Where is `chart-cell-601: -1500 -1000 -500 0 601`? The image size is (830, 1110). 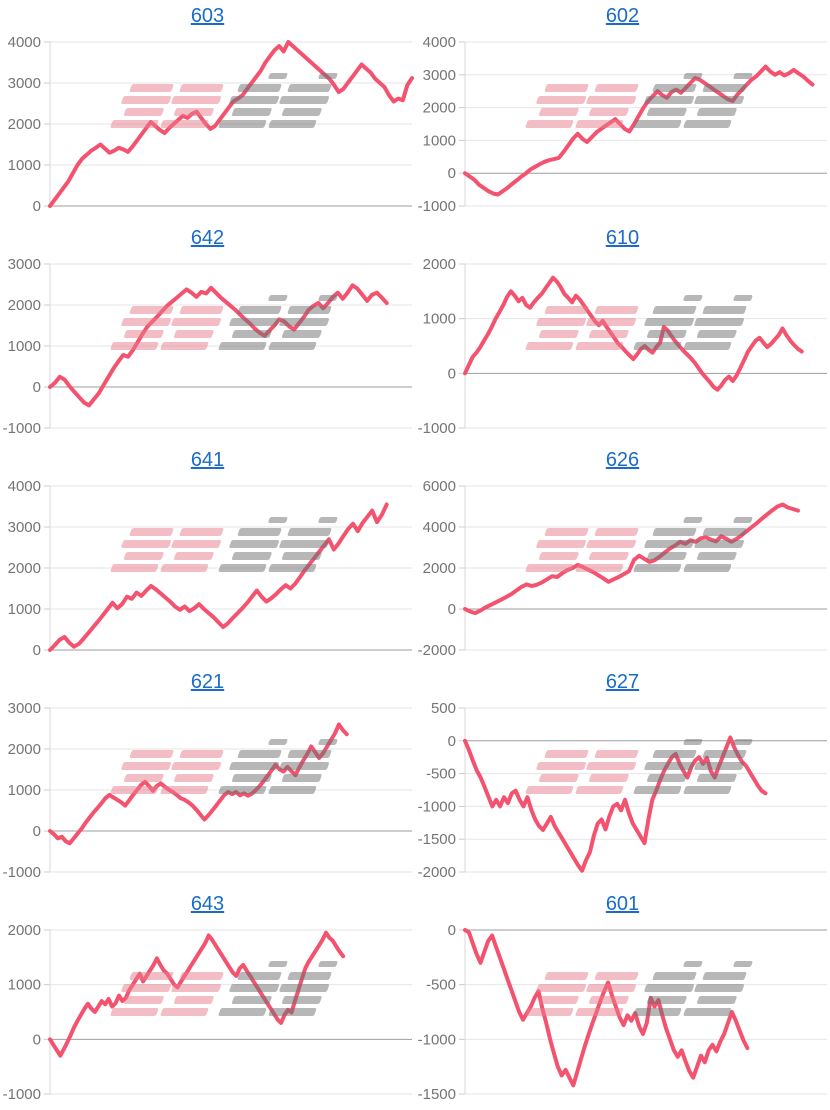 chart-cell-601: -1500 -1000 -500 0 601 is located at coordinates (622, 999).